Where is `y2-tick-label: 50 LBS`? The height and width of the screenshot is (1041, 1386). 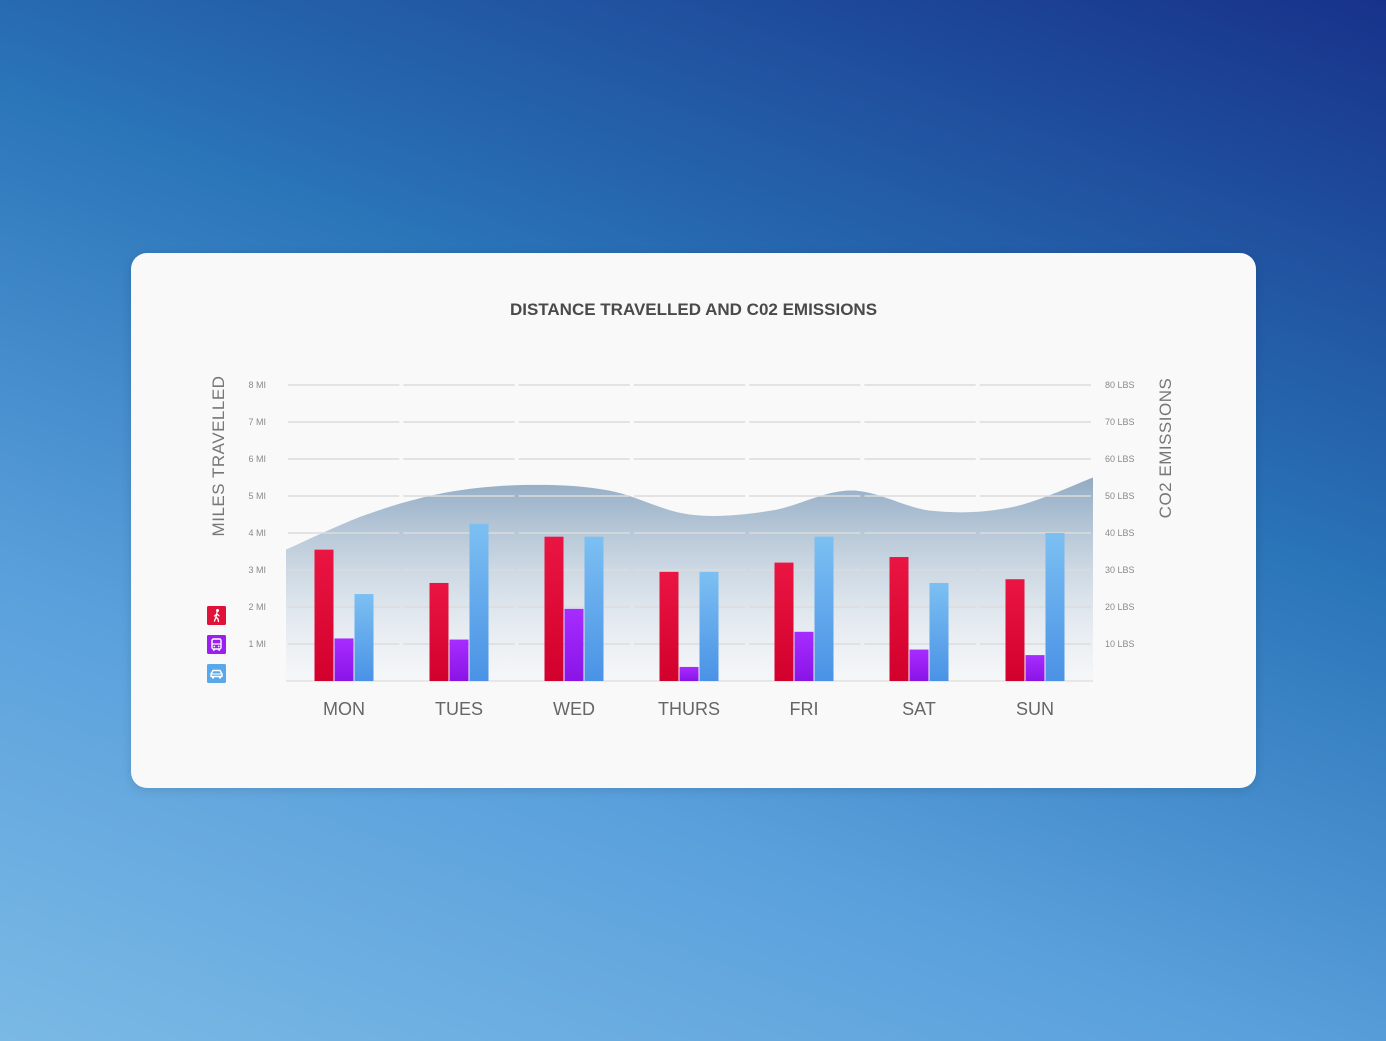 y2-tick-label: 50 LBS is located at coordinates (1120, 496).